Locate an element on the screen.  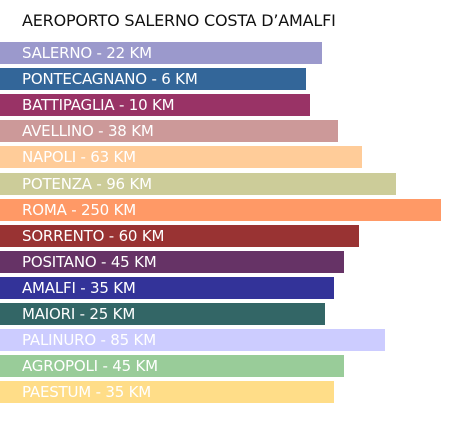
bar-label-potenza: POTENZA - 96 KM is located at coordinates (87, 184).